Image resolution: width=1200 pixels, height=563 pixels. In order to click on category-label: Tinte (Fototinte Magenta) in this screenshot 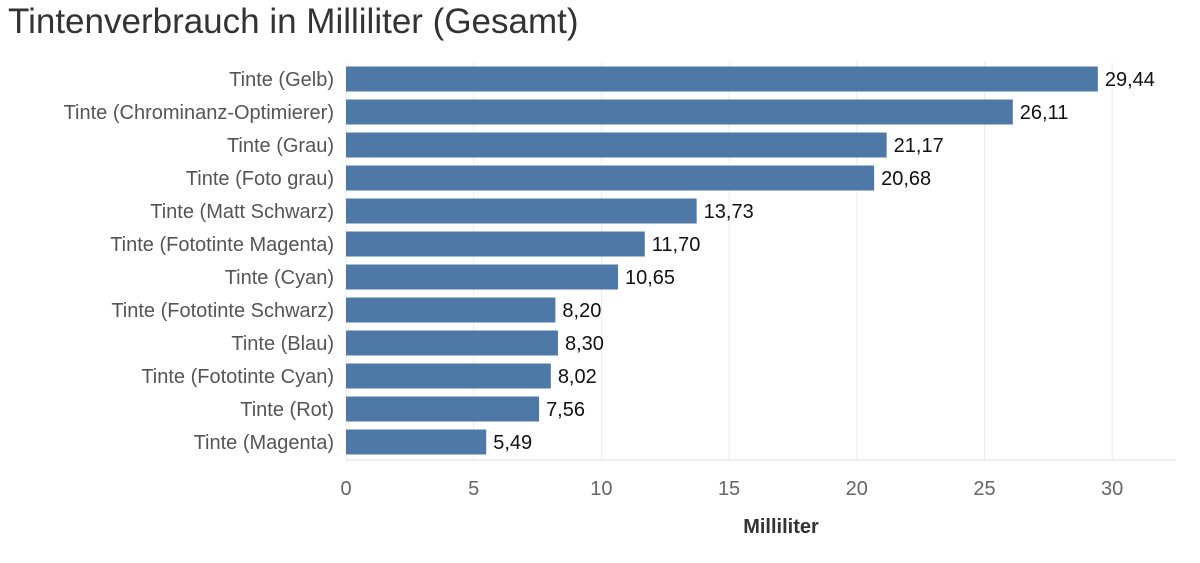, I will do `click(222, 245)`.